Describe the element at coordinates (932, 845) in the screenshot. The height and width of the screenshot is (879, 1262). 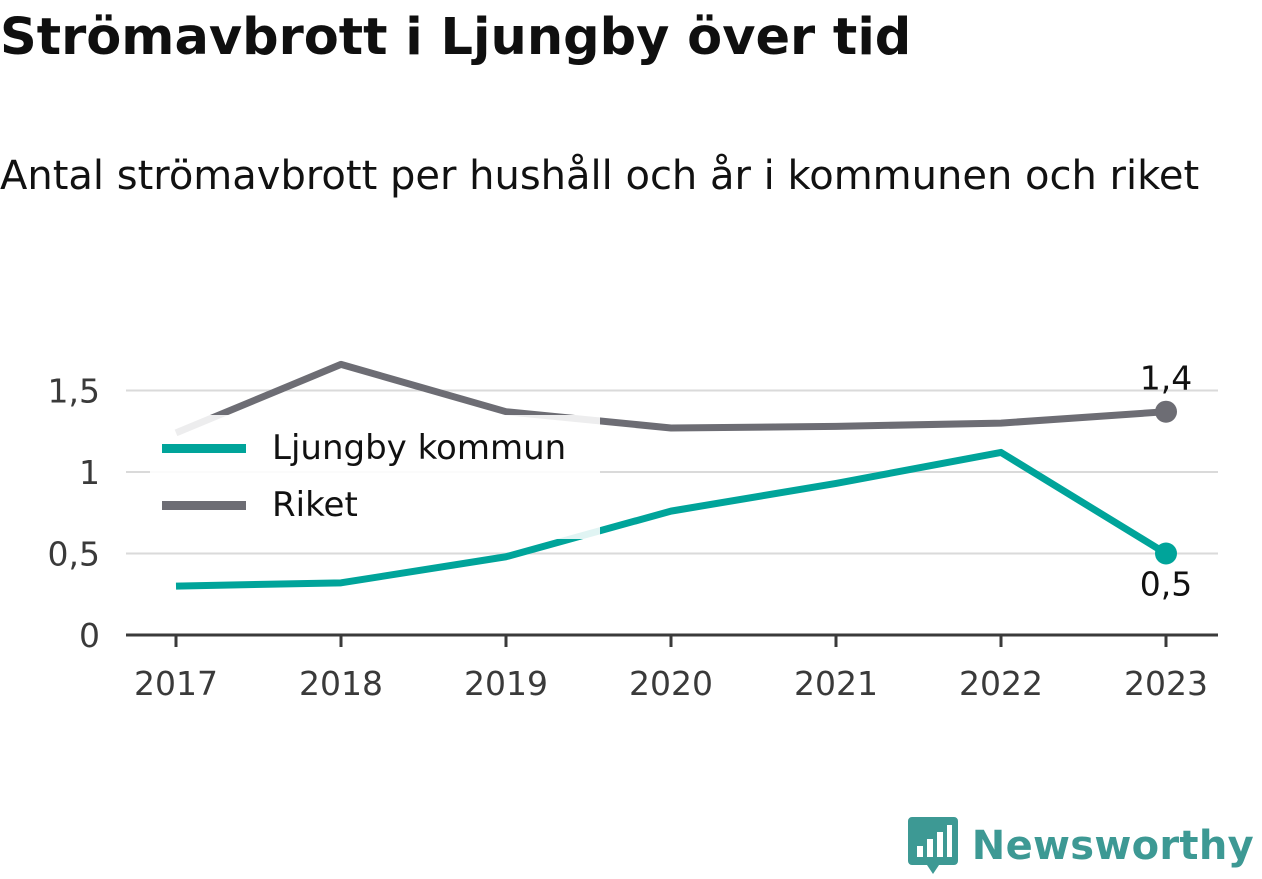
I see `newsworthy-logo-icon` at that location.